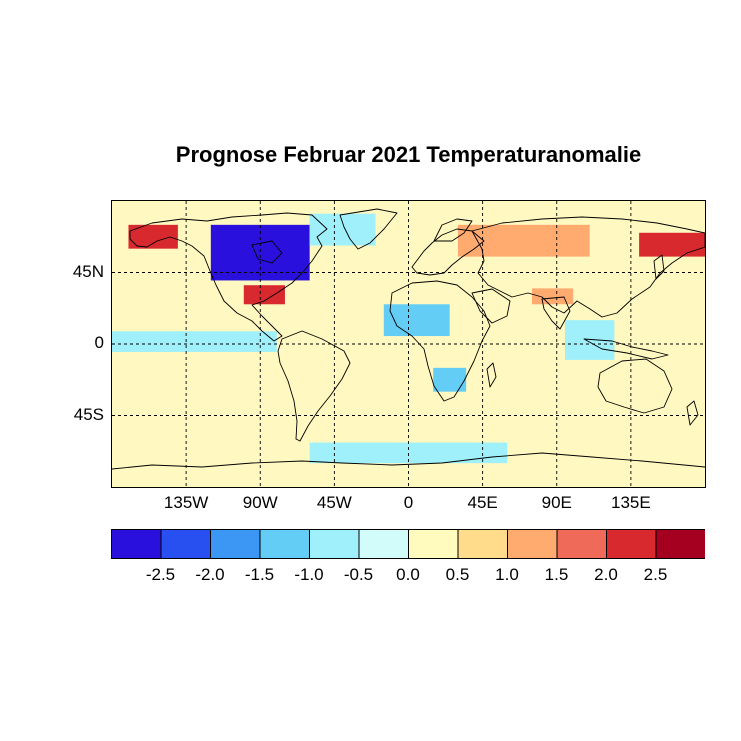 The width and height of the screenshot is (741, 741). I want to click on antarctica-outline, so click(408, 461).